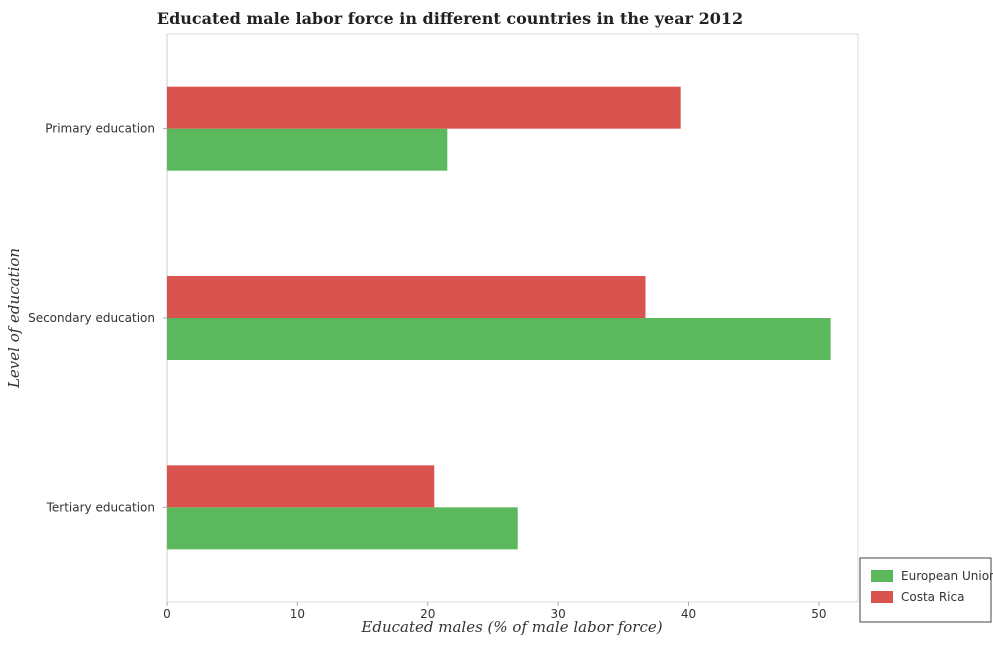 This screenshot has height=650, width=993. Describe the element at coordinates (91, 318) in the screenshot. I see `y-tick-label: Secondary education` at that location.